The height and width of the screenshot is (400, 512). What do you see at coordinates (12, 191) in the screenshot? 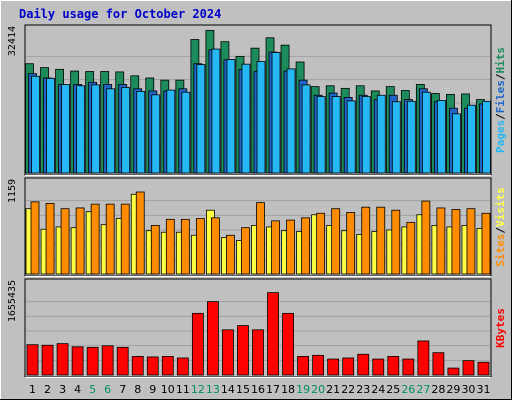
I see `panel-max-label: 1159` at bounding box center [12, 191].